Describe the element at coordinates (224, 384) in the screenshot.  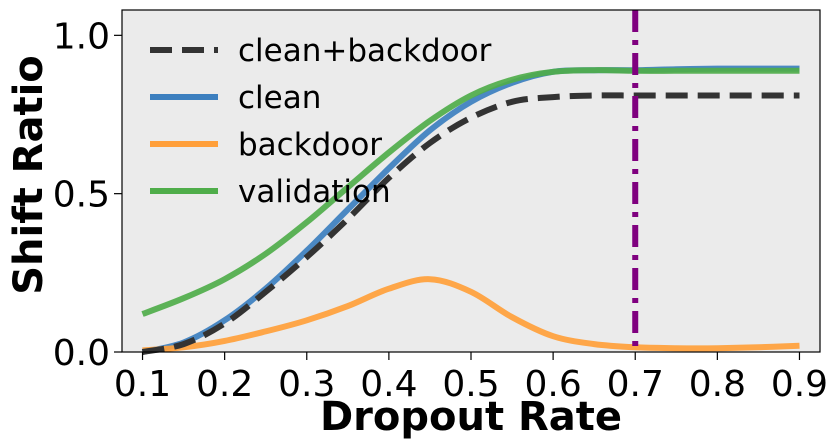
I see `x-tick-label: 0.2` at that location.